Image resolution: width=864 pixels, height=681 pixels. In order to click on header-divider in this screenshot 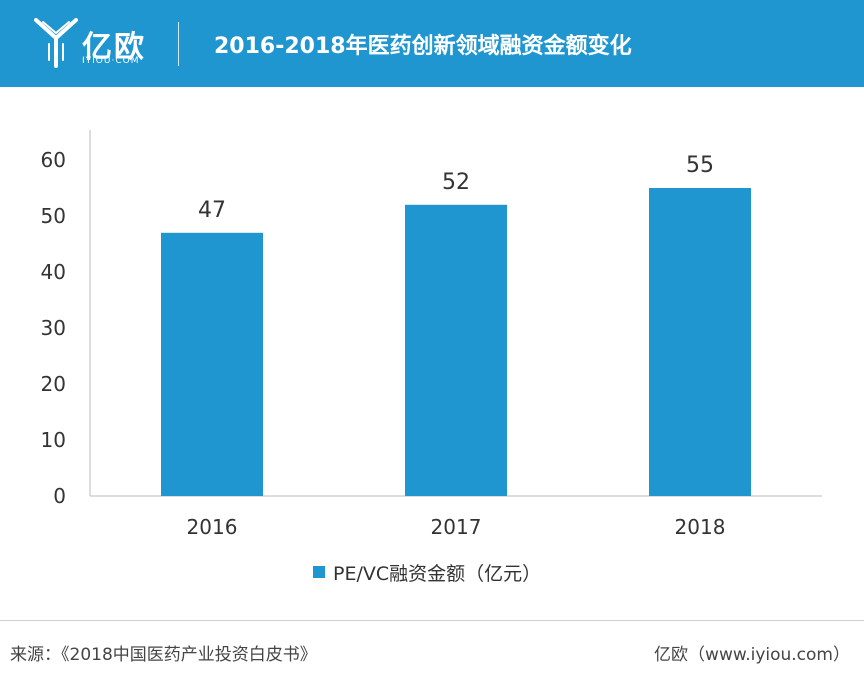, I will do `click(178, 44)`.